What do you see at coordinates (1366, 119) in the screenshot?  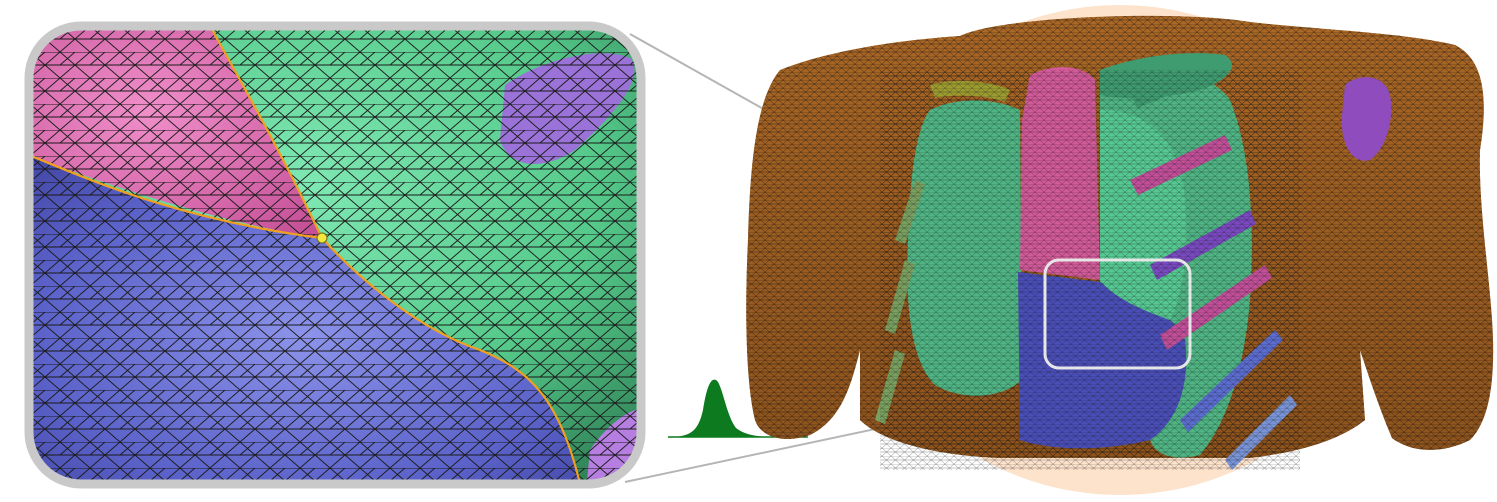 I see `shoulder-blob` at bounding box center [1366, 119].